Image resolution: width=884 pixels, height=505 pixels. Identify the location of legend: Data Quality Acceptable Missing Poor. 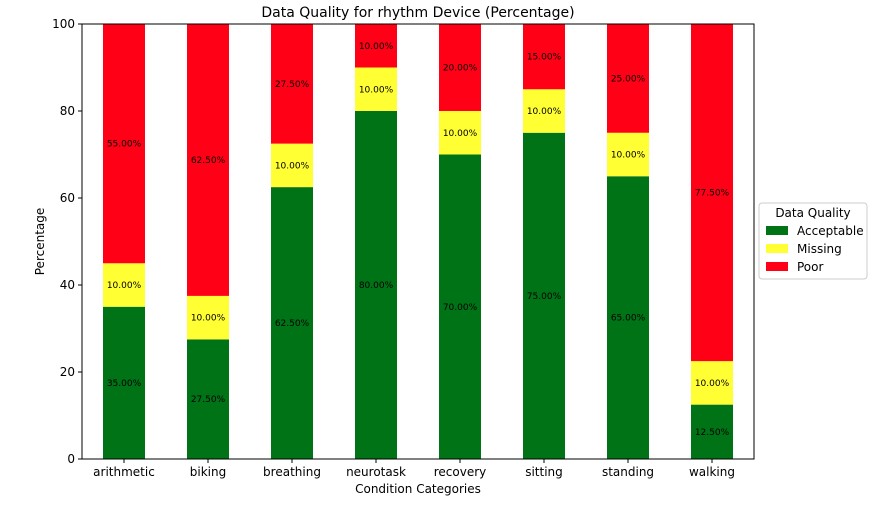
(813, 241).